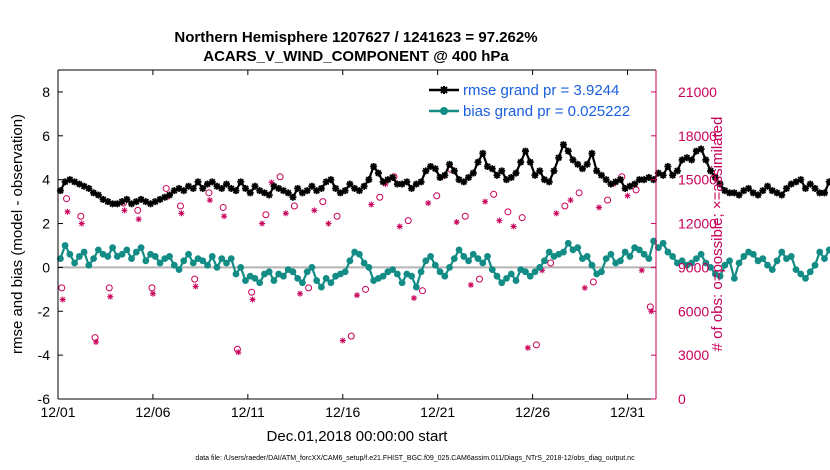 The height and width of the screenshot is (470, 830). I want to click on y-tick-label-left: -2, so click(44, 311).